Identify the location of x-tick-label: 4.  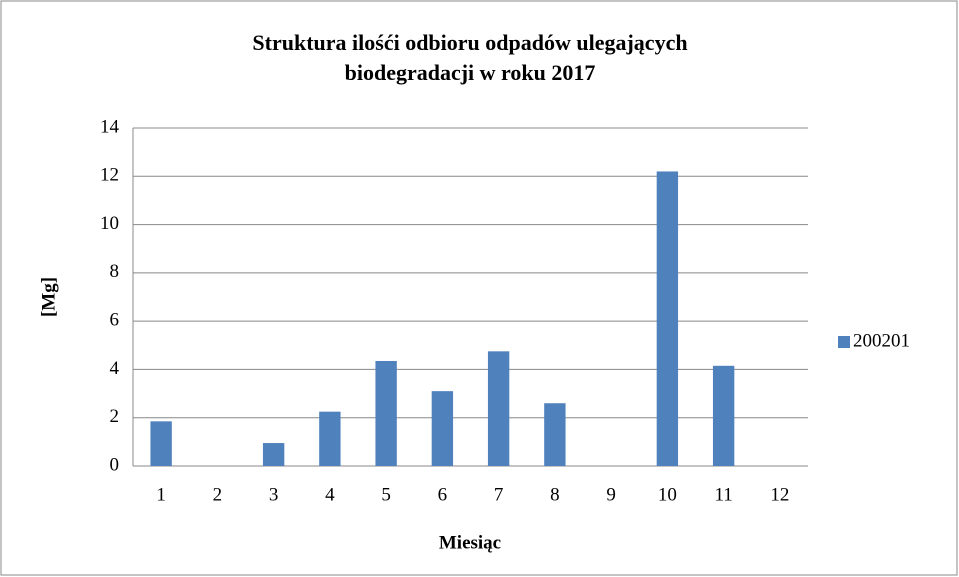
(330, 494).